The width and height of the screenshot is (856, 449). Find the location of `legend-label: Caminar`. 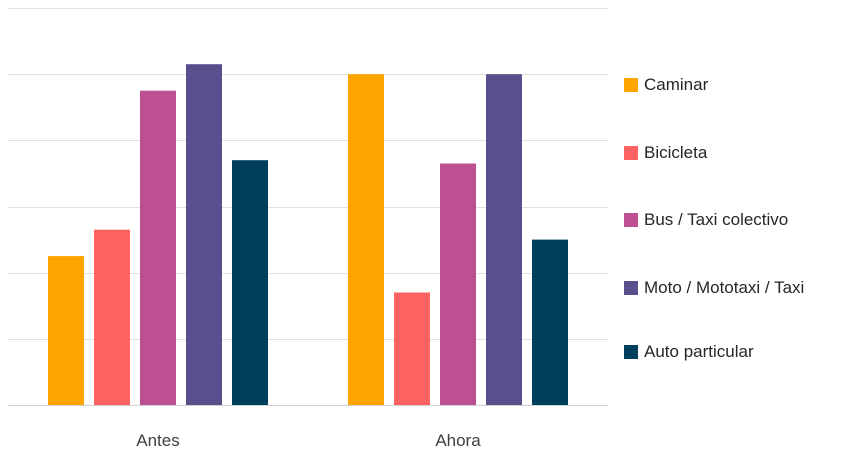

legend-label: Caminar is located at coordinates (676, 84).